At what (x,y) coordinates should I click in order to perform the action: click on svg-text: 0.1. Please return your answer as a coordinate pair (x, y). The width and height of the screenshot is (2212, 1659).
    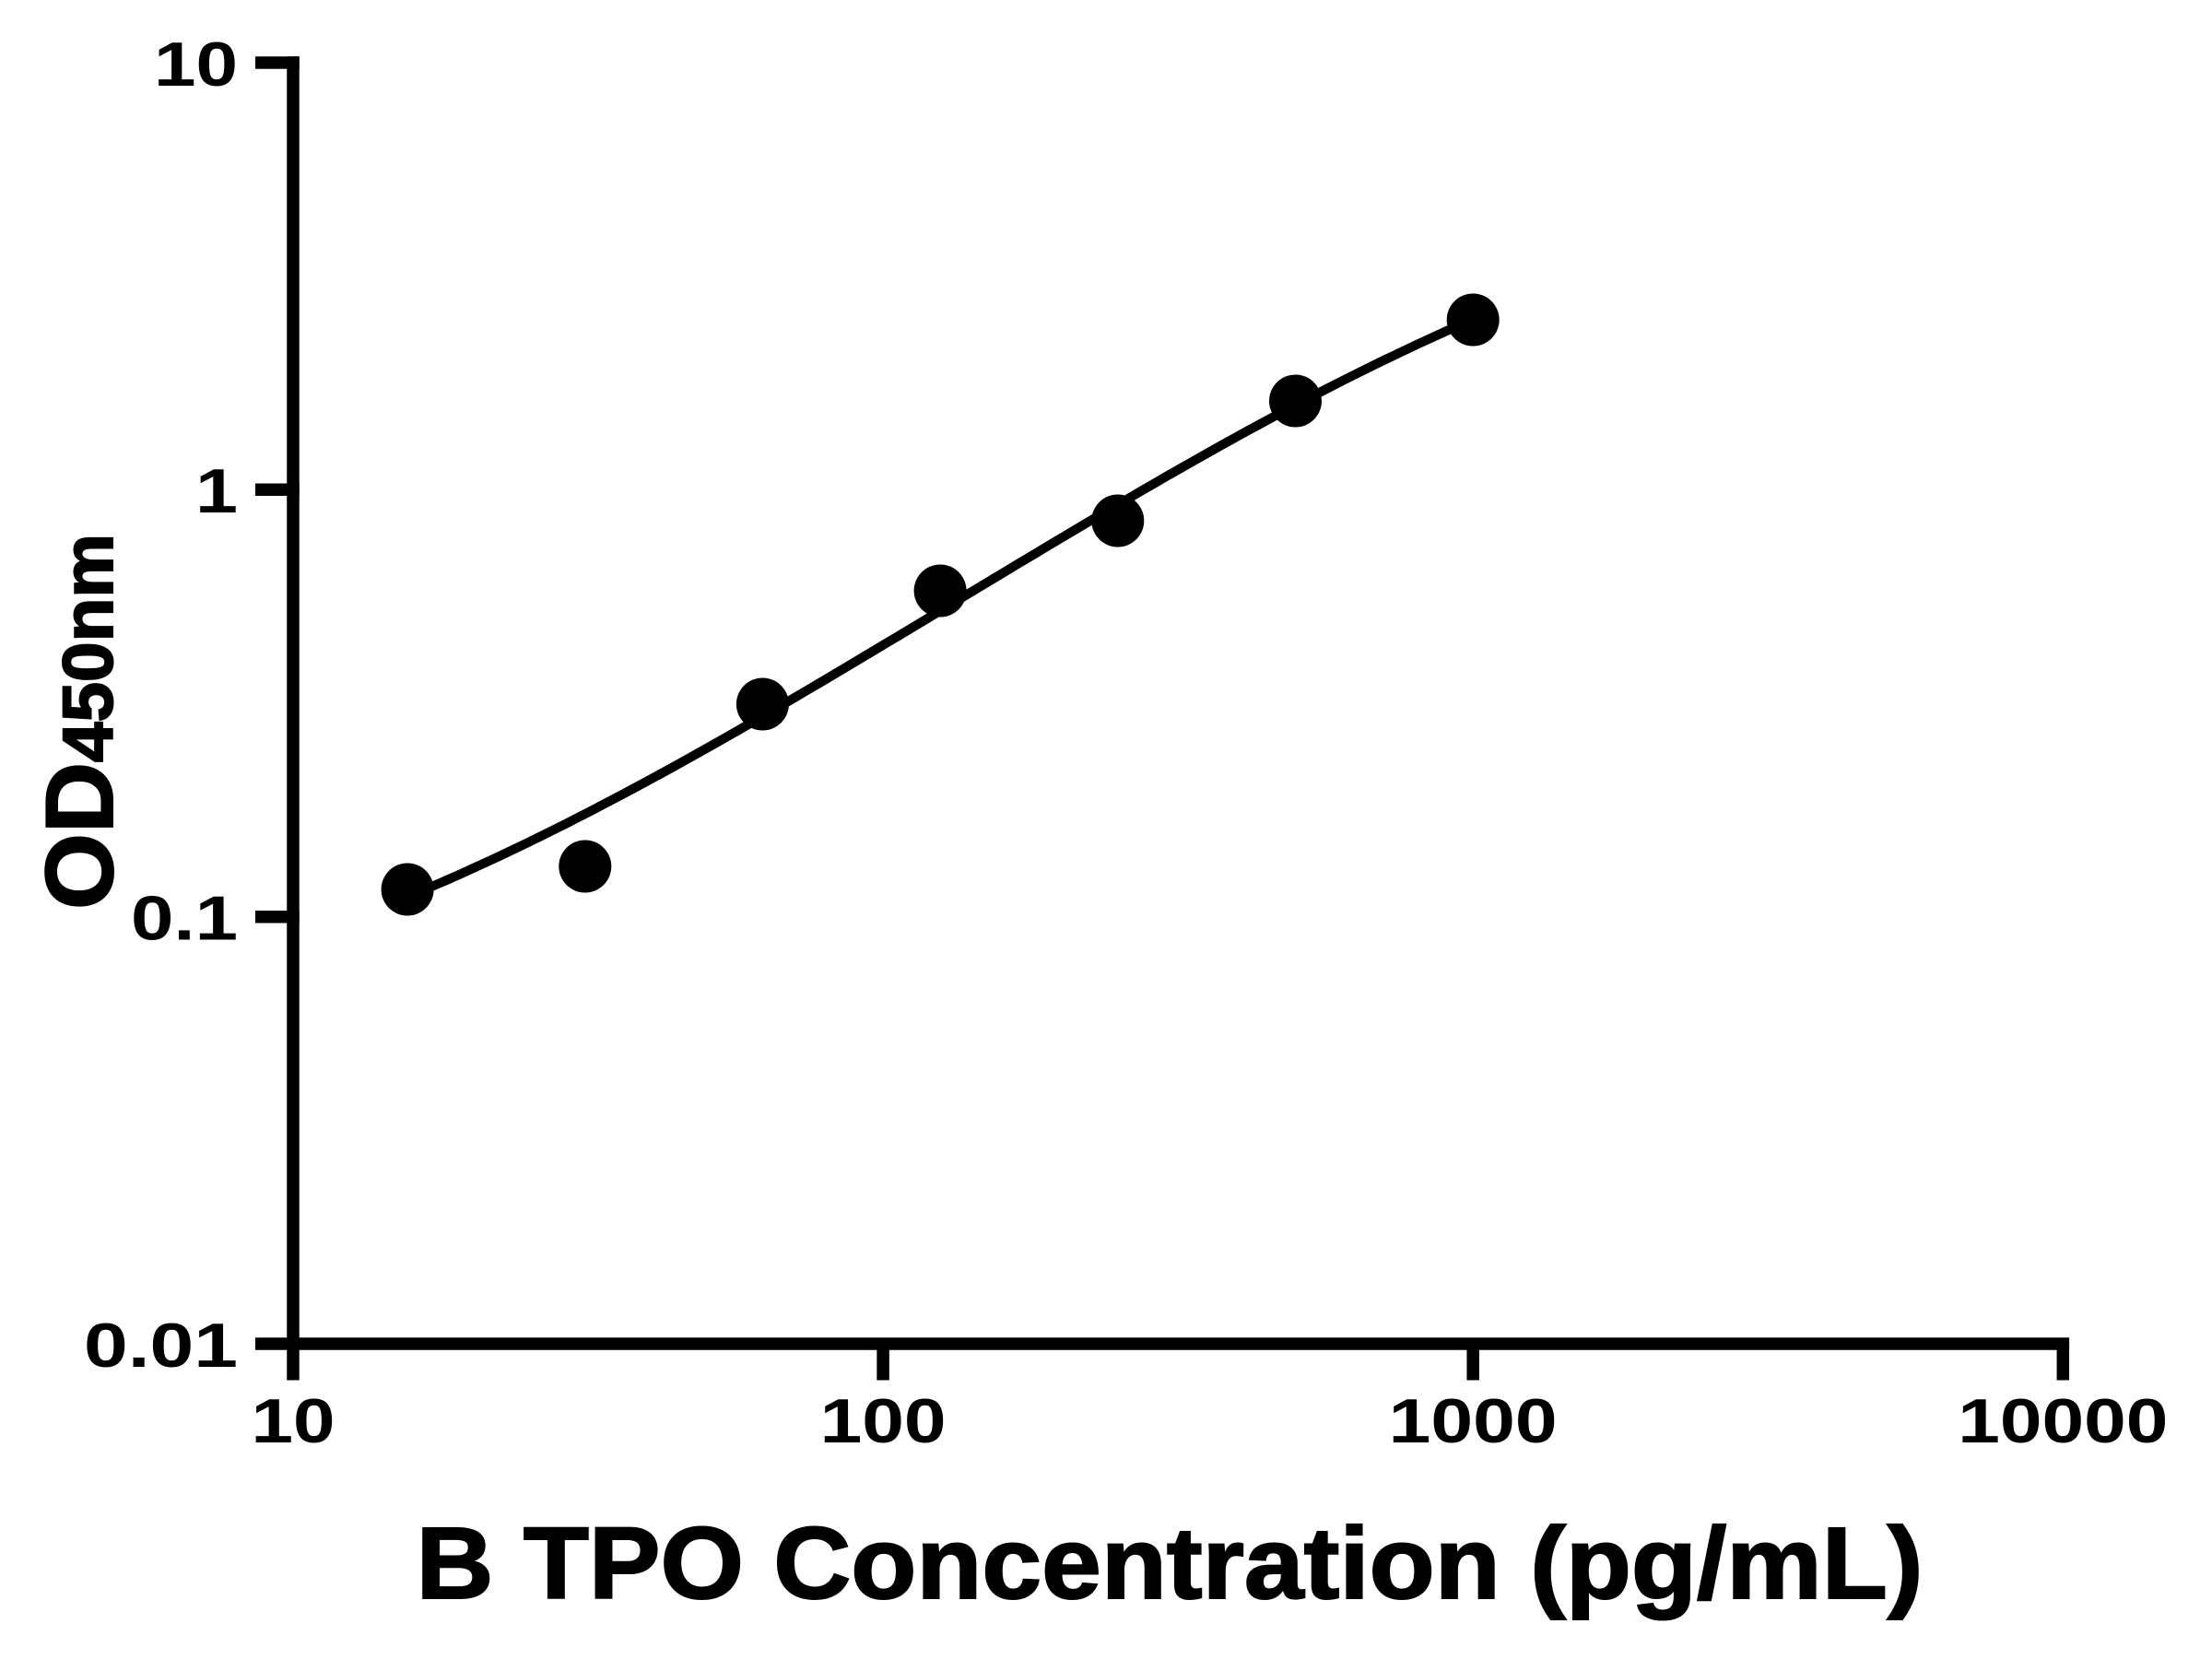
    Looking at the image, I should click on (184, 919).